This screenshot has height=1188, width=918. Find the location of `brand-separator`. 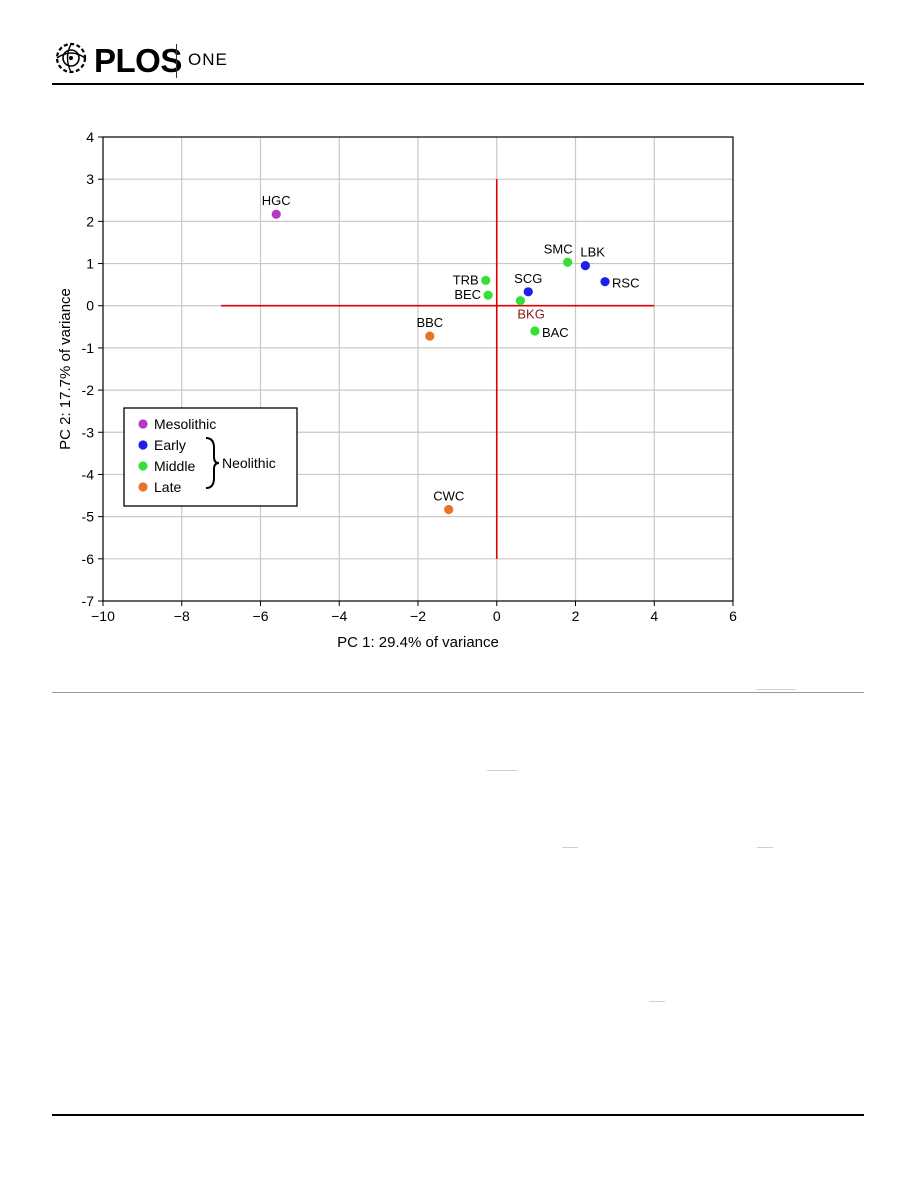

brand-separator is located at coordinates (176, 61).